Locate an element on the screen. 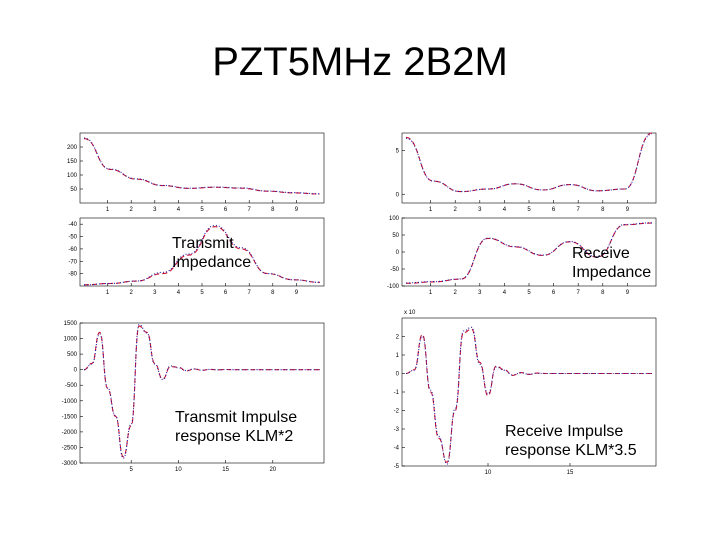 This screenshot has height=540, width=720. receive-impedance-magnitude-xtick-label-0: 1 is located at coordinates (431, 210).